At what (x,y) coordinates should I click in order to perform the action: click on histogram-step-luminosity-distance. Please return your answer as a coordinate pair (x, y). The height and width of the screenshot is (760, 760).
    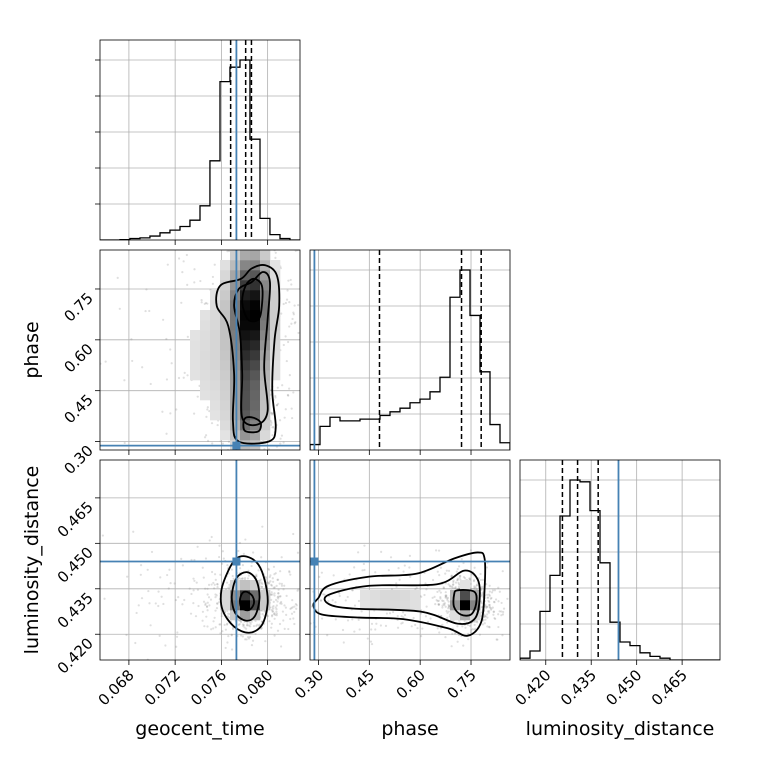
    Looking at the image, I should click on (620, 569).